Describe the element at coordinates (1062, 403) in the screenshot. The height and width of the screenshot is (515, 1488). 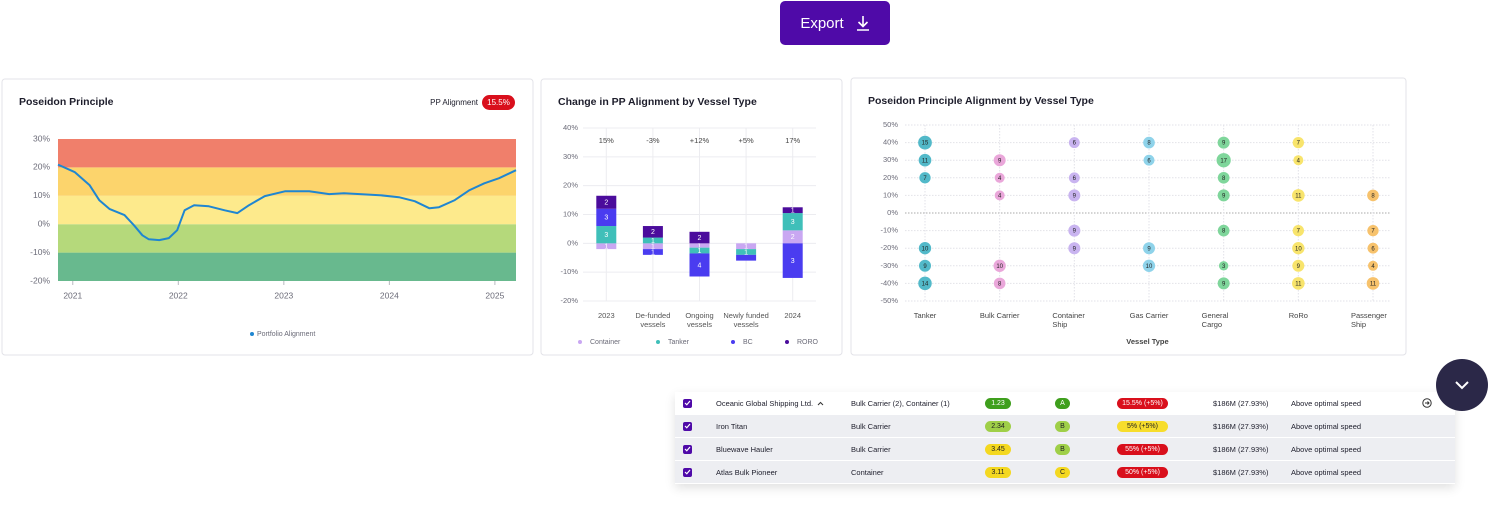
I see `grade-badge: A` at that location.